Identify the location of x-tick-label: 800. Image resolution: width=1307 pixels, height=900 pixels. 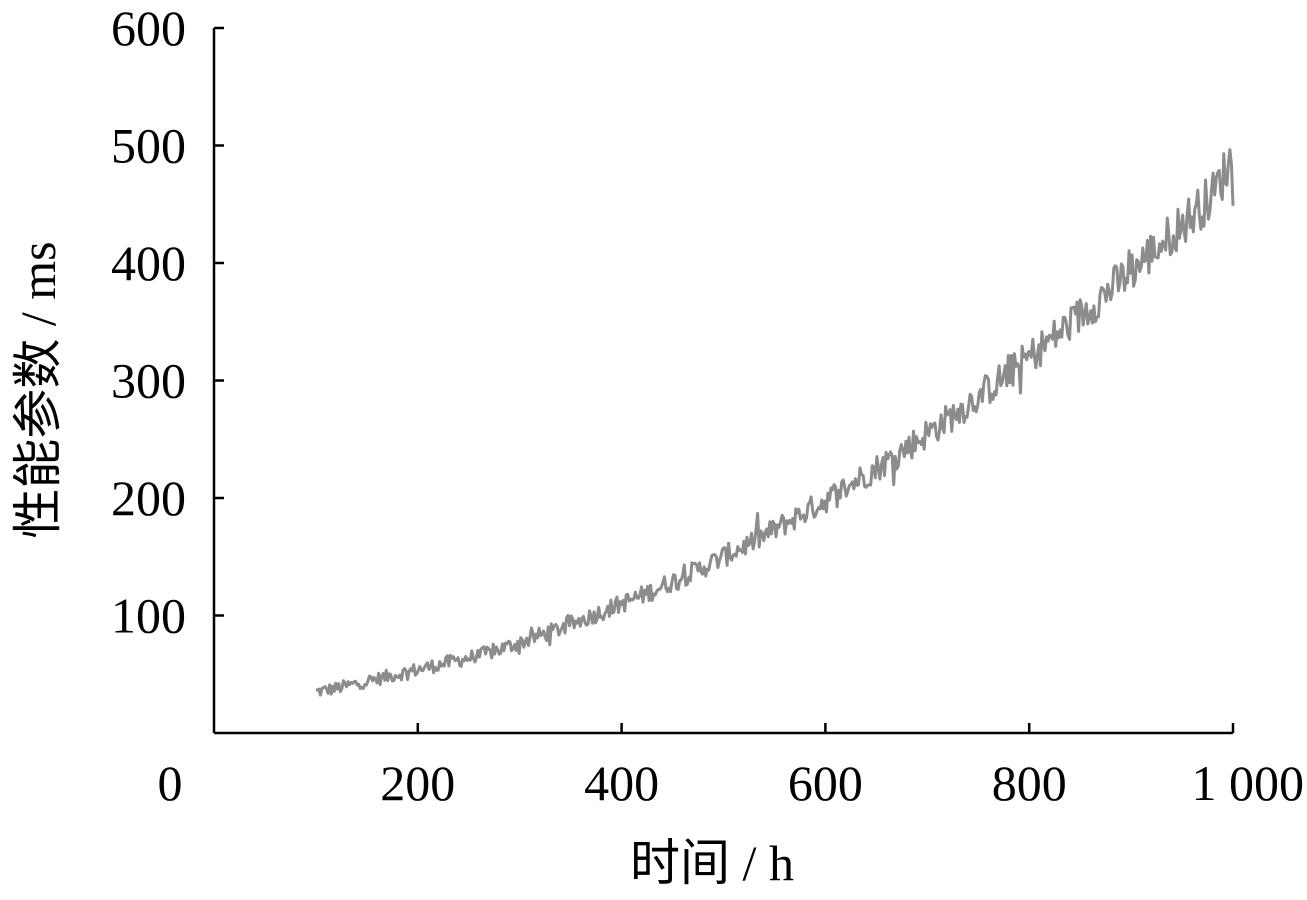
(1029, 783).